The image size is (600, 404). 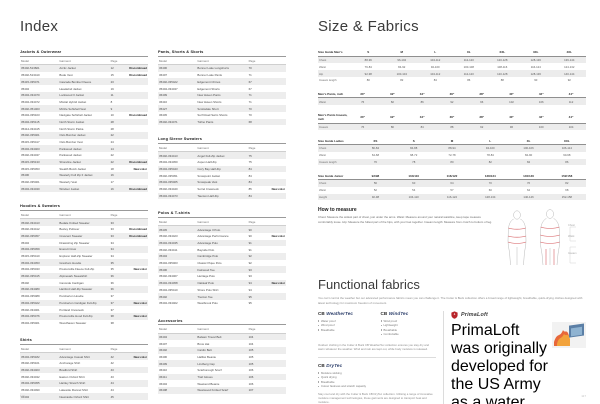 What do you see at coordinates (222, 283) in the screenshot?
I see `table-row: 35404-334458 Oakleaf Polo 94 New color` at bounding box center [222, 283].